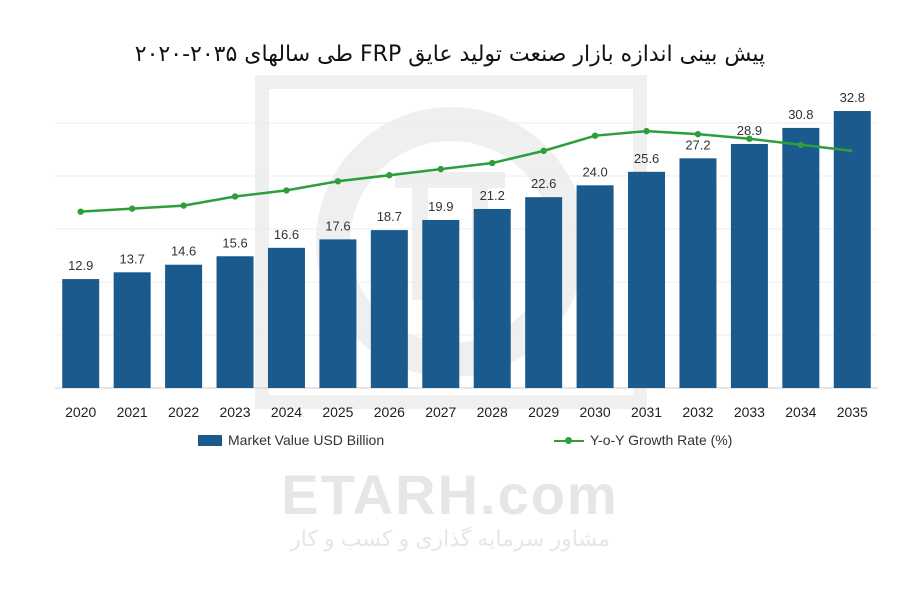  What do you see at coordinates (749, 265) in the screenshot?
I see `bar-2033` at bounding box center [749, 265].